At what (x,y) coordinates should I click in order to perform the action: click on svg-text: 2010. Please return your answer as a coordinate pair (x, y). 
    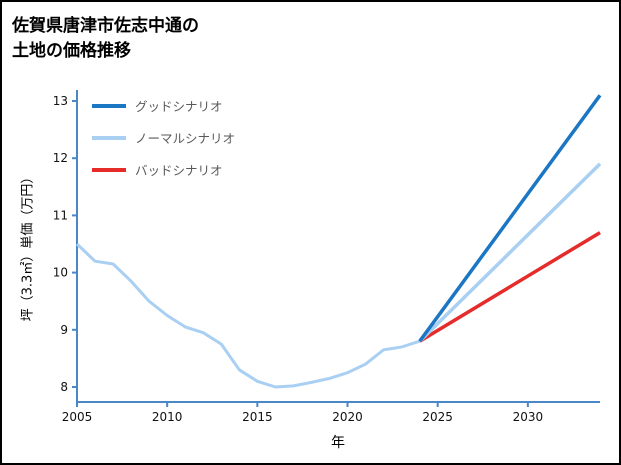
    Looking at the image, I should click on (167, 417).